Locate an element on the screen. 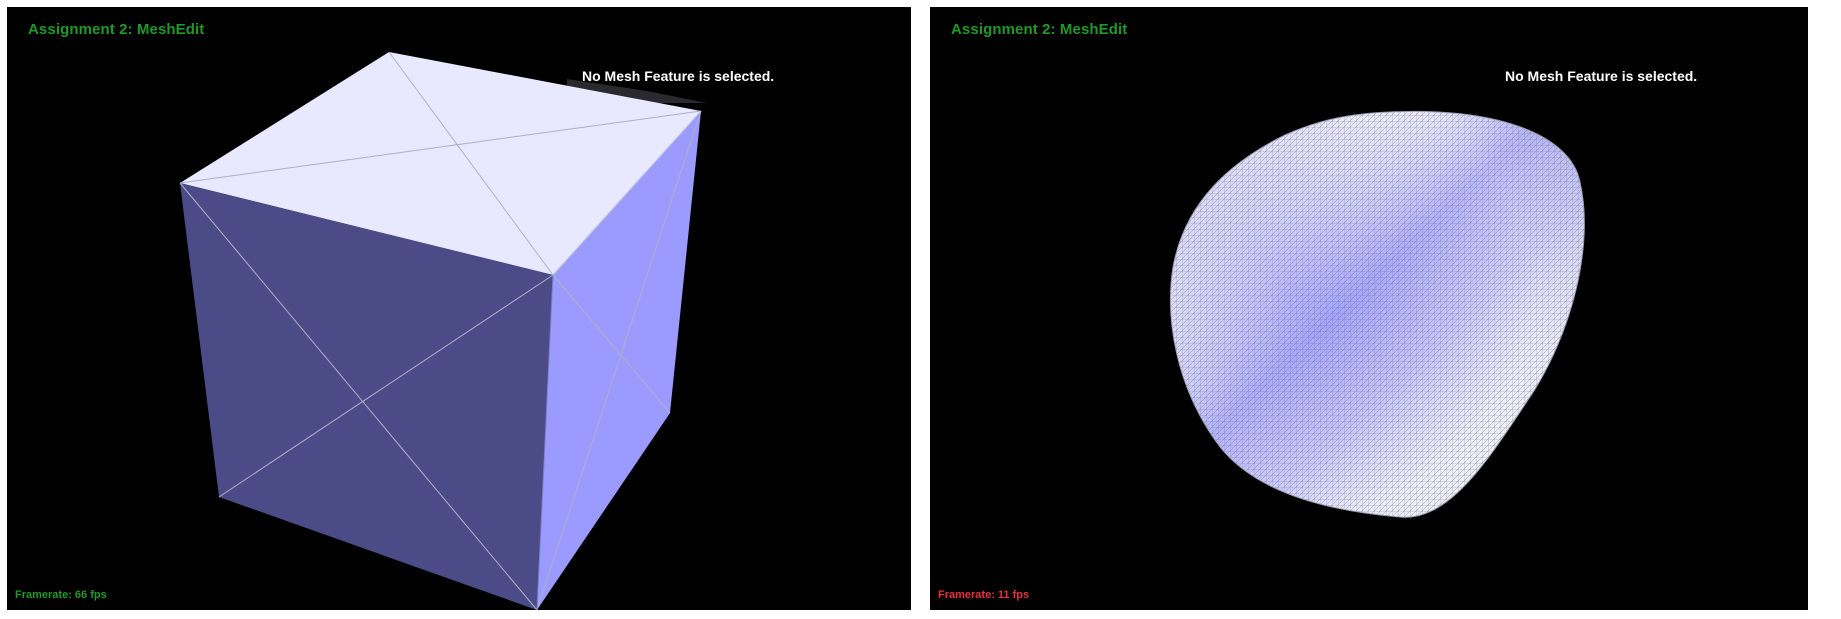 Image resolution: width=1841 pixels, height=619 pixels. cube-face-top is located at coordinates (440, 163).